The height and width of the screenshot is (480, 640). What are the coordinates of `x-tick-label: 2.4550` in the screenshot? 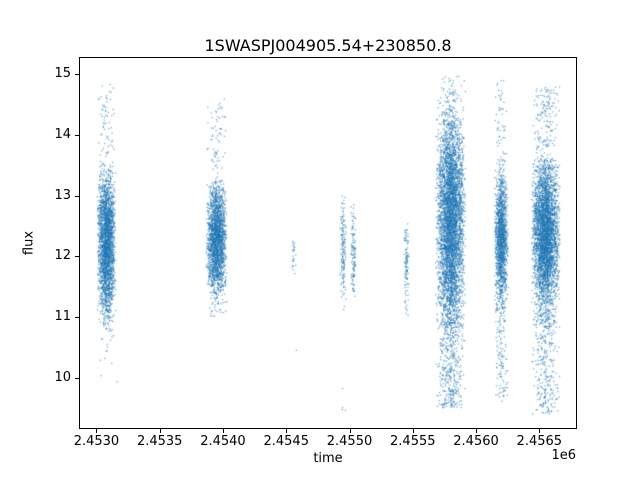 It's located at (349, 441).